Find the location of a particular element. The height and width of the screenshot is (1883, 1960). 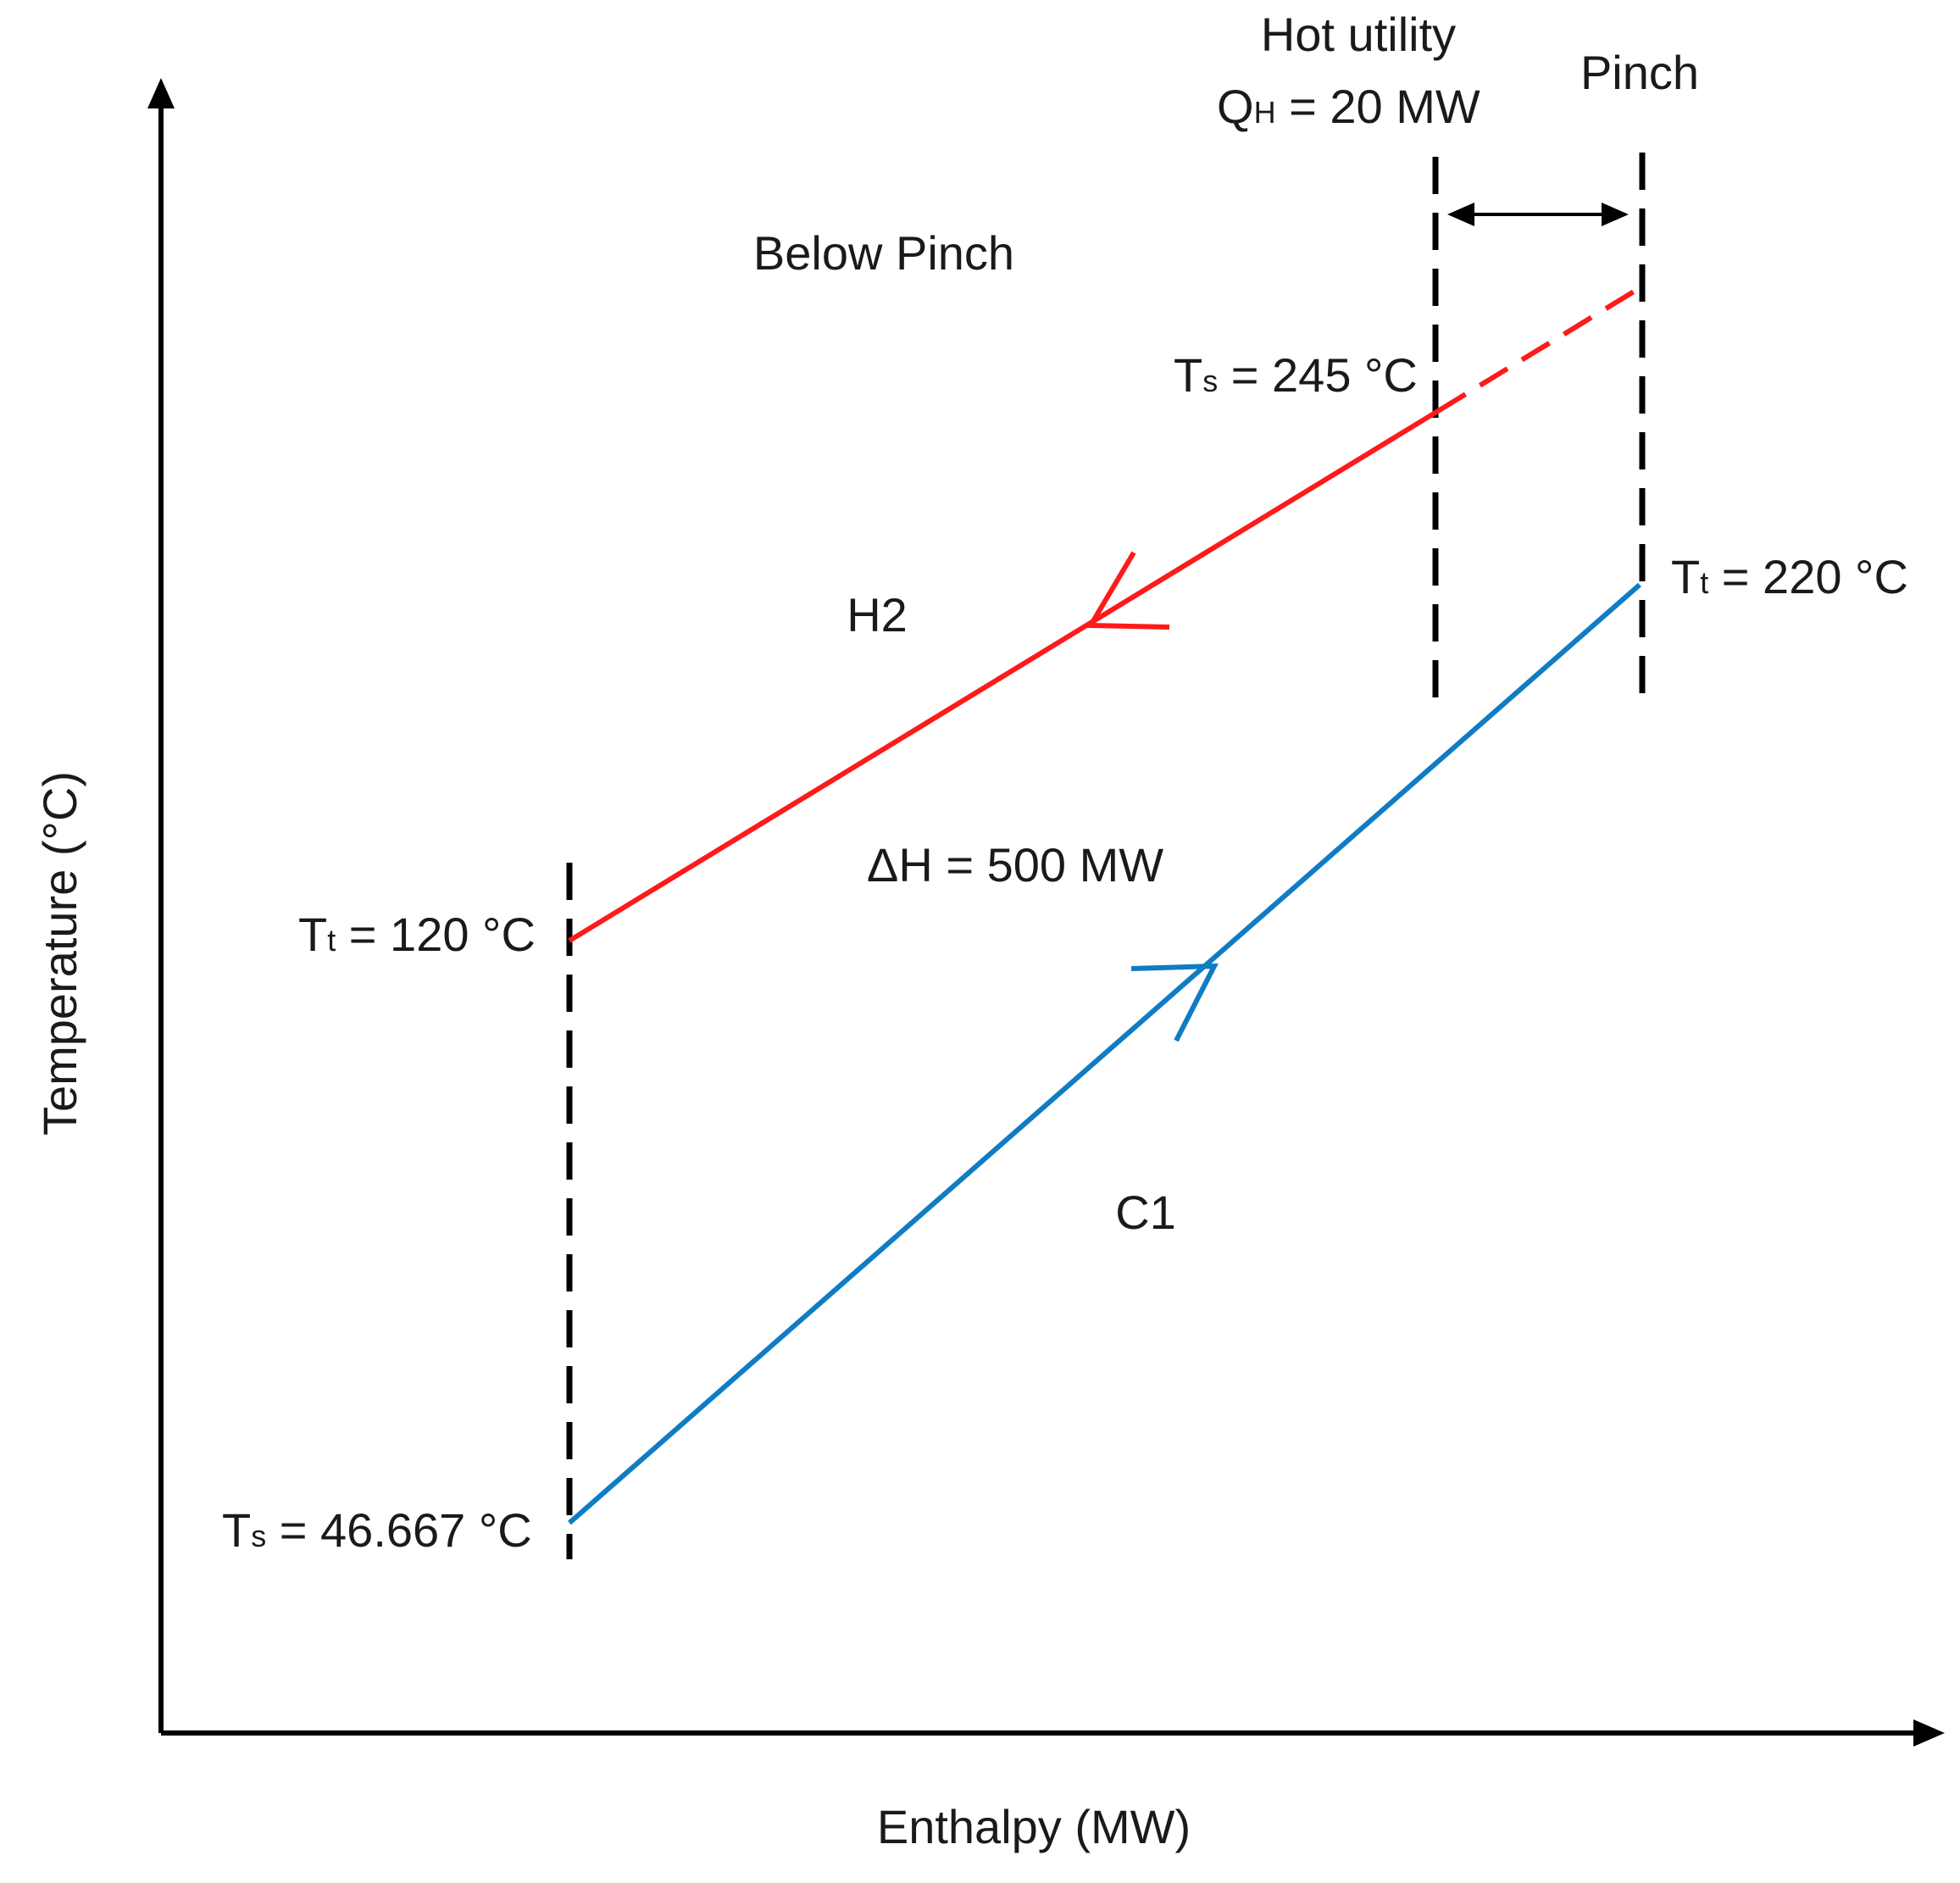

hot-stream-line is located at coordinates (1004, 675).